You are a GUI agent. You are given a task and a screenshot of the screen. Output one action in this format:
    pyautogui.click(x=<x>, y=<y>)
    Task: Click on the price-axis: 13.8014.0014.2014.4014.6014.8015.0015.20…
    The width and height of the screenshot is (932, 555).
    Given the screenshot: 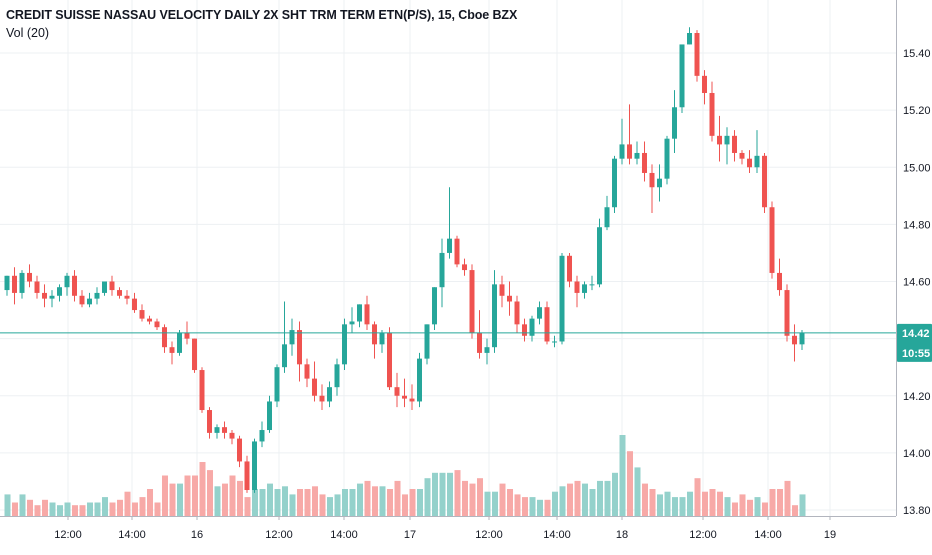 What is the action you would take?
    pyautogui.click(x=913, y=258)
    